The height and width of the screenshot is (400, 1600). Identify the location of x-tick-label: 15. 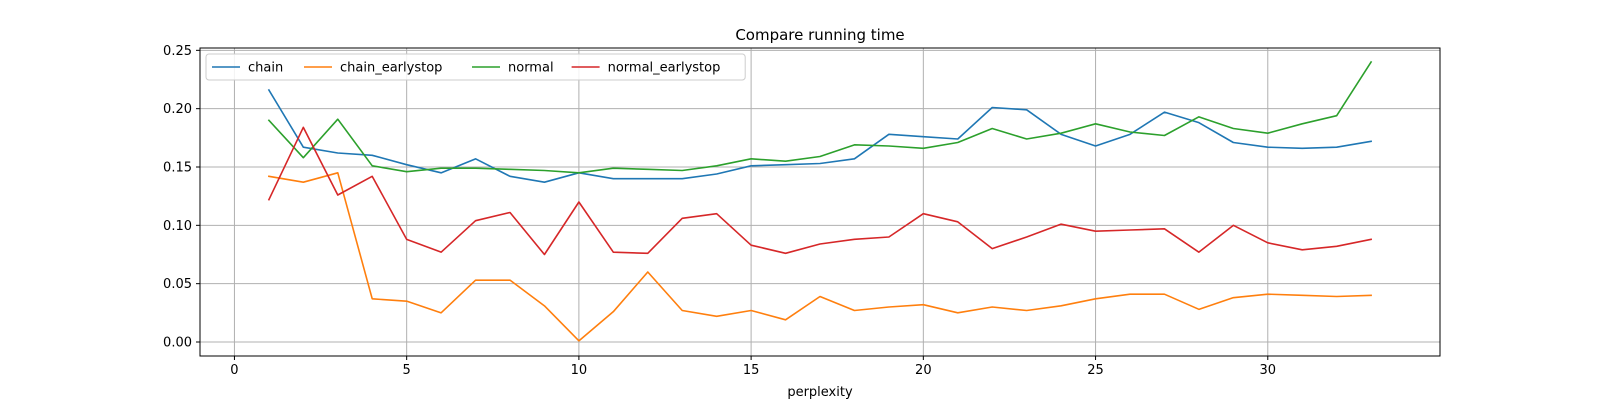
(751, 370).